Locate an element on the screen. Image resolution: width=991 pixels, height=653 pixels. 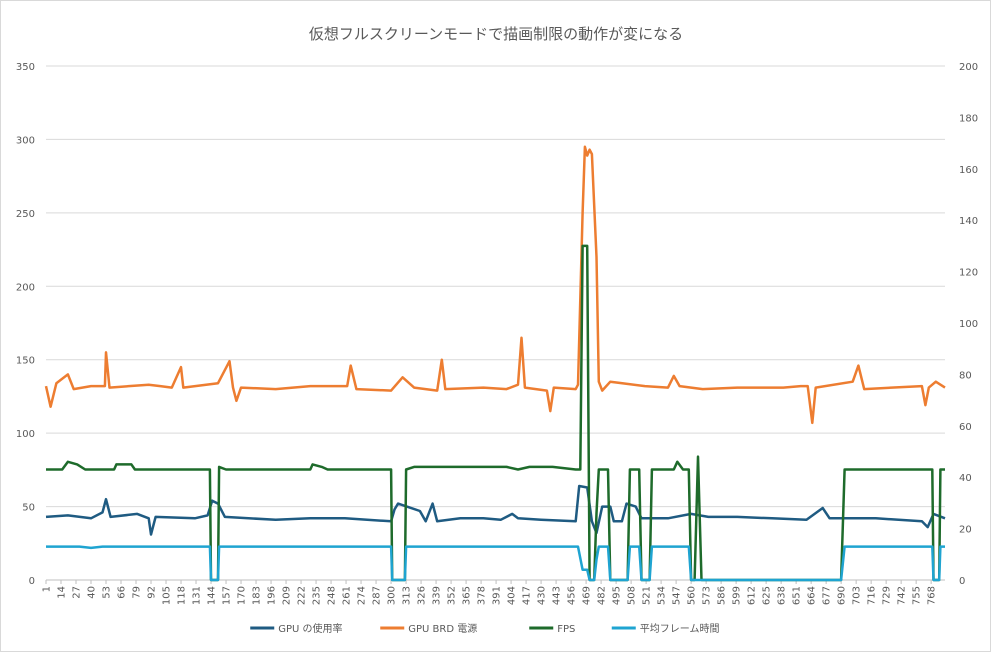
x-tick-label: 417 is located at coordinates (527, 595).